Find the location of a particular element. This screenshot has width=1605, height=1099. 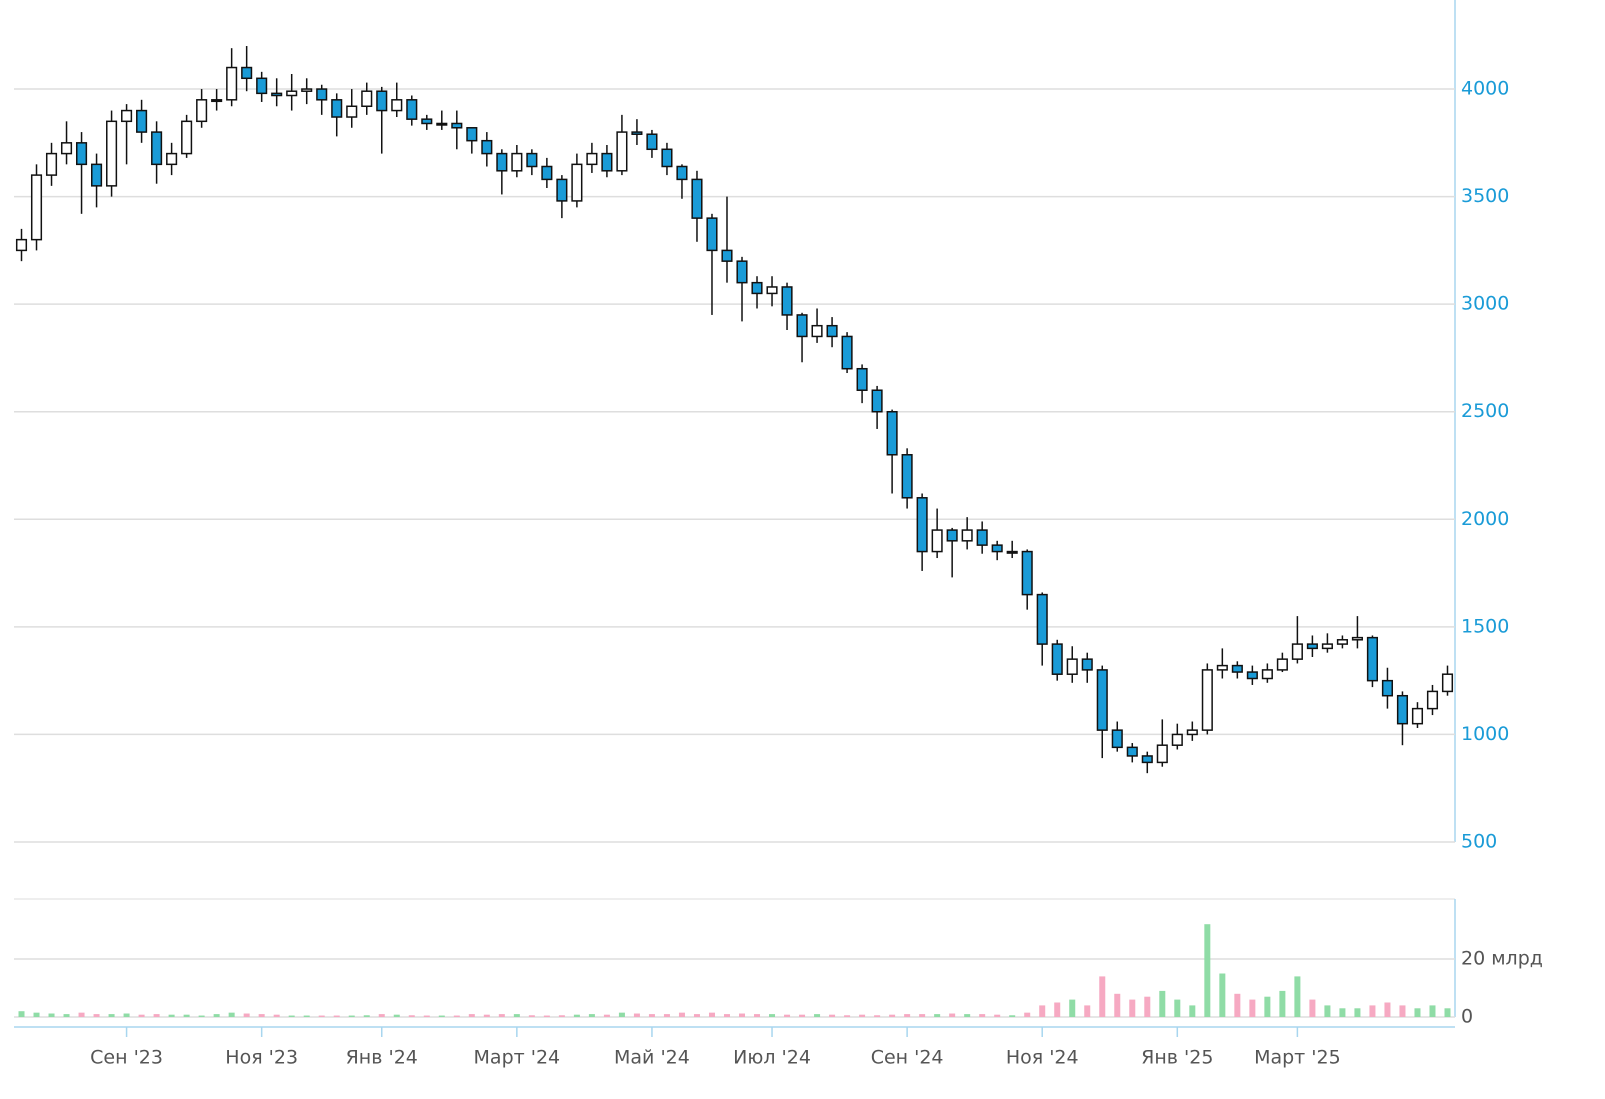

y-tick-label: 3000 is located at coordinates (1485, 304).